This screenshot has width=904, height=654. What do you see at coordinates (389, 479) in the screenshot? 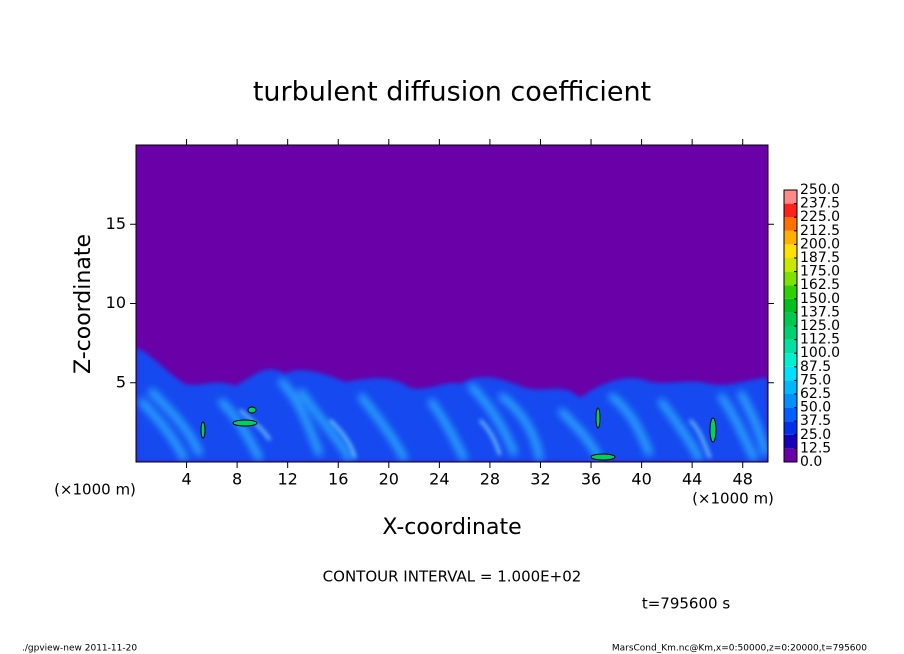
I see `x-tick-label: 20` at bounding box center [389, 479].